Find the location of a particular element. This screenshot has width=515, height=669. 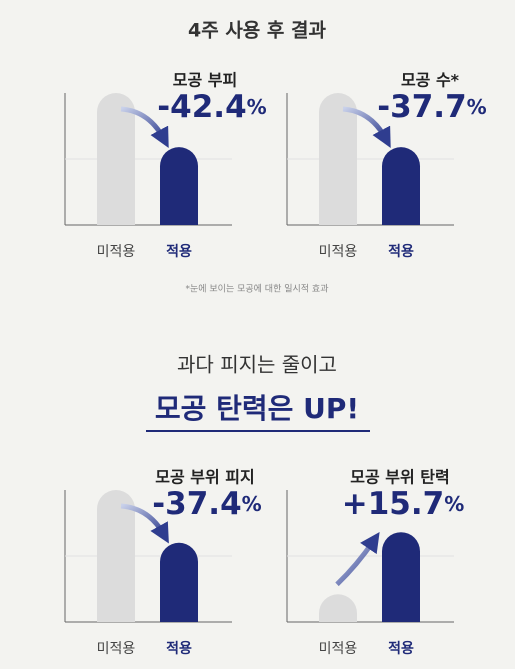

change-label: -37.4% is located at coordinates (206, 504).